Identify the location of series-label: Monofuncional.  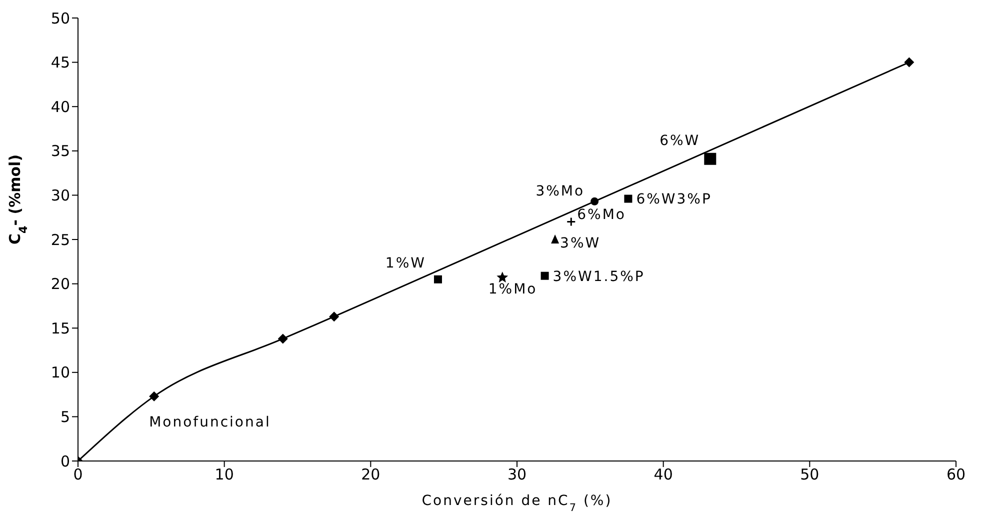
(210, 422).